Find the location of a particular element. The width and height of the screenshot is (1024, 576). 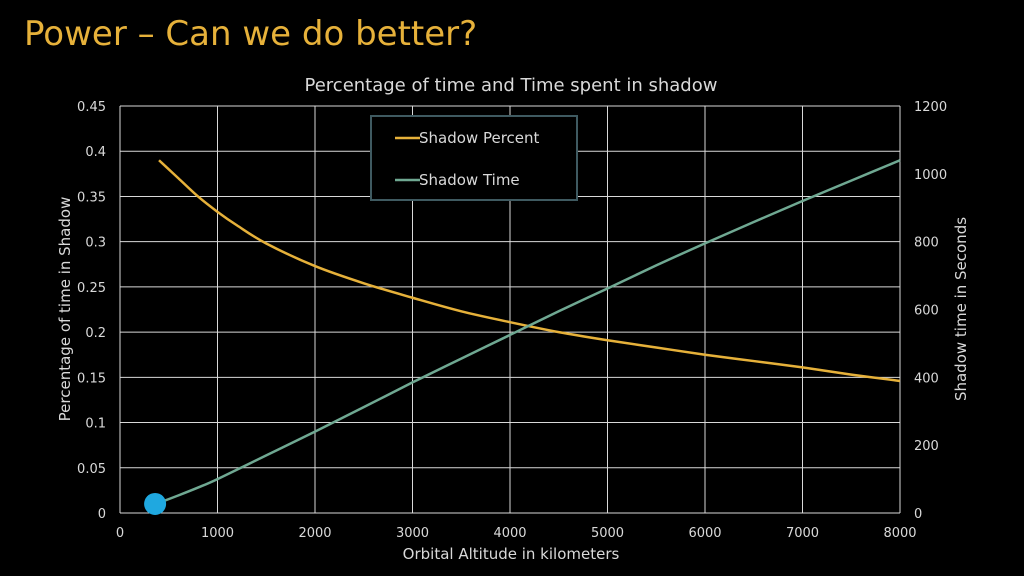

x-axis-ticks: 0 1000 2000 3000 4000 5000 6000 7000 8000 is located at coordinates (516, 533).